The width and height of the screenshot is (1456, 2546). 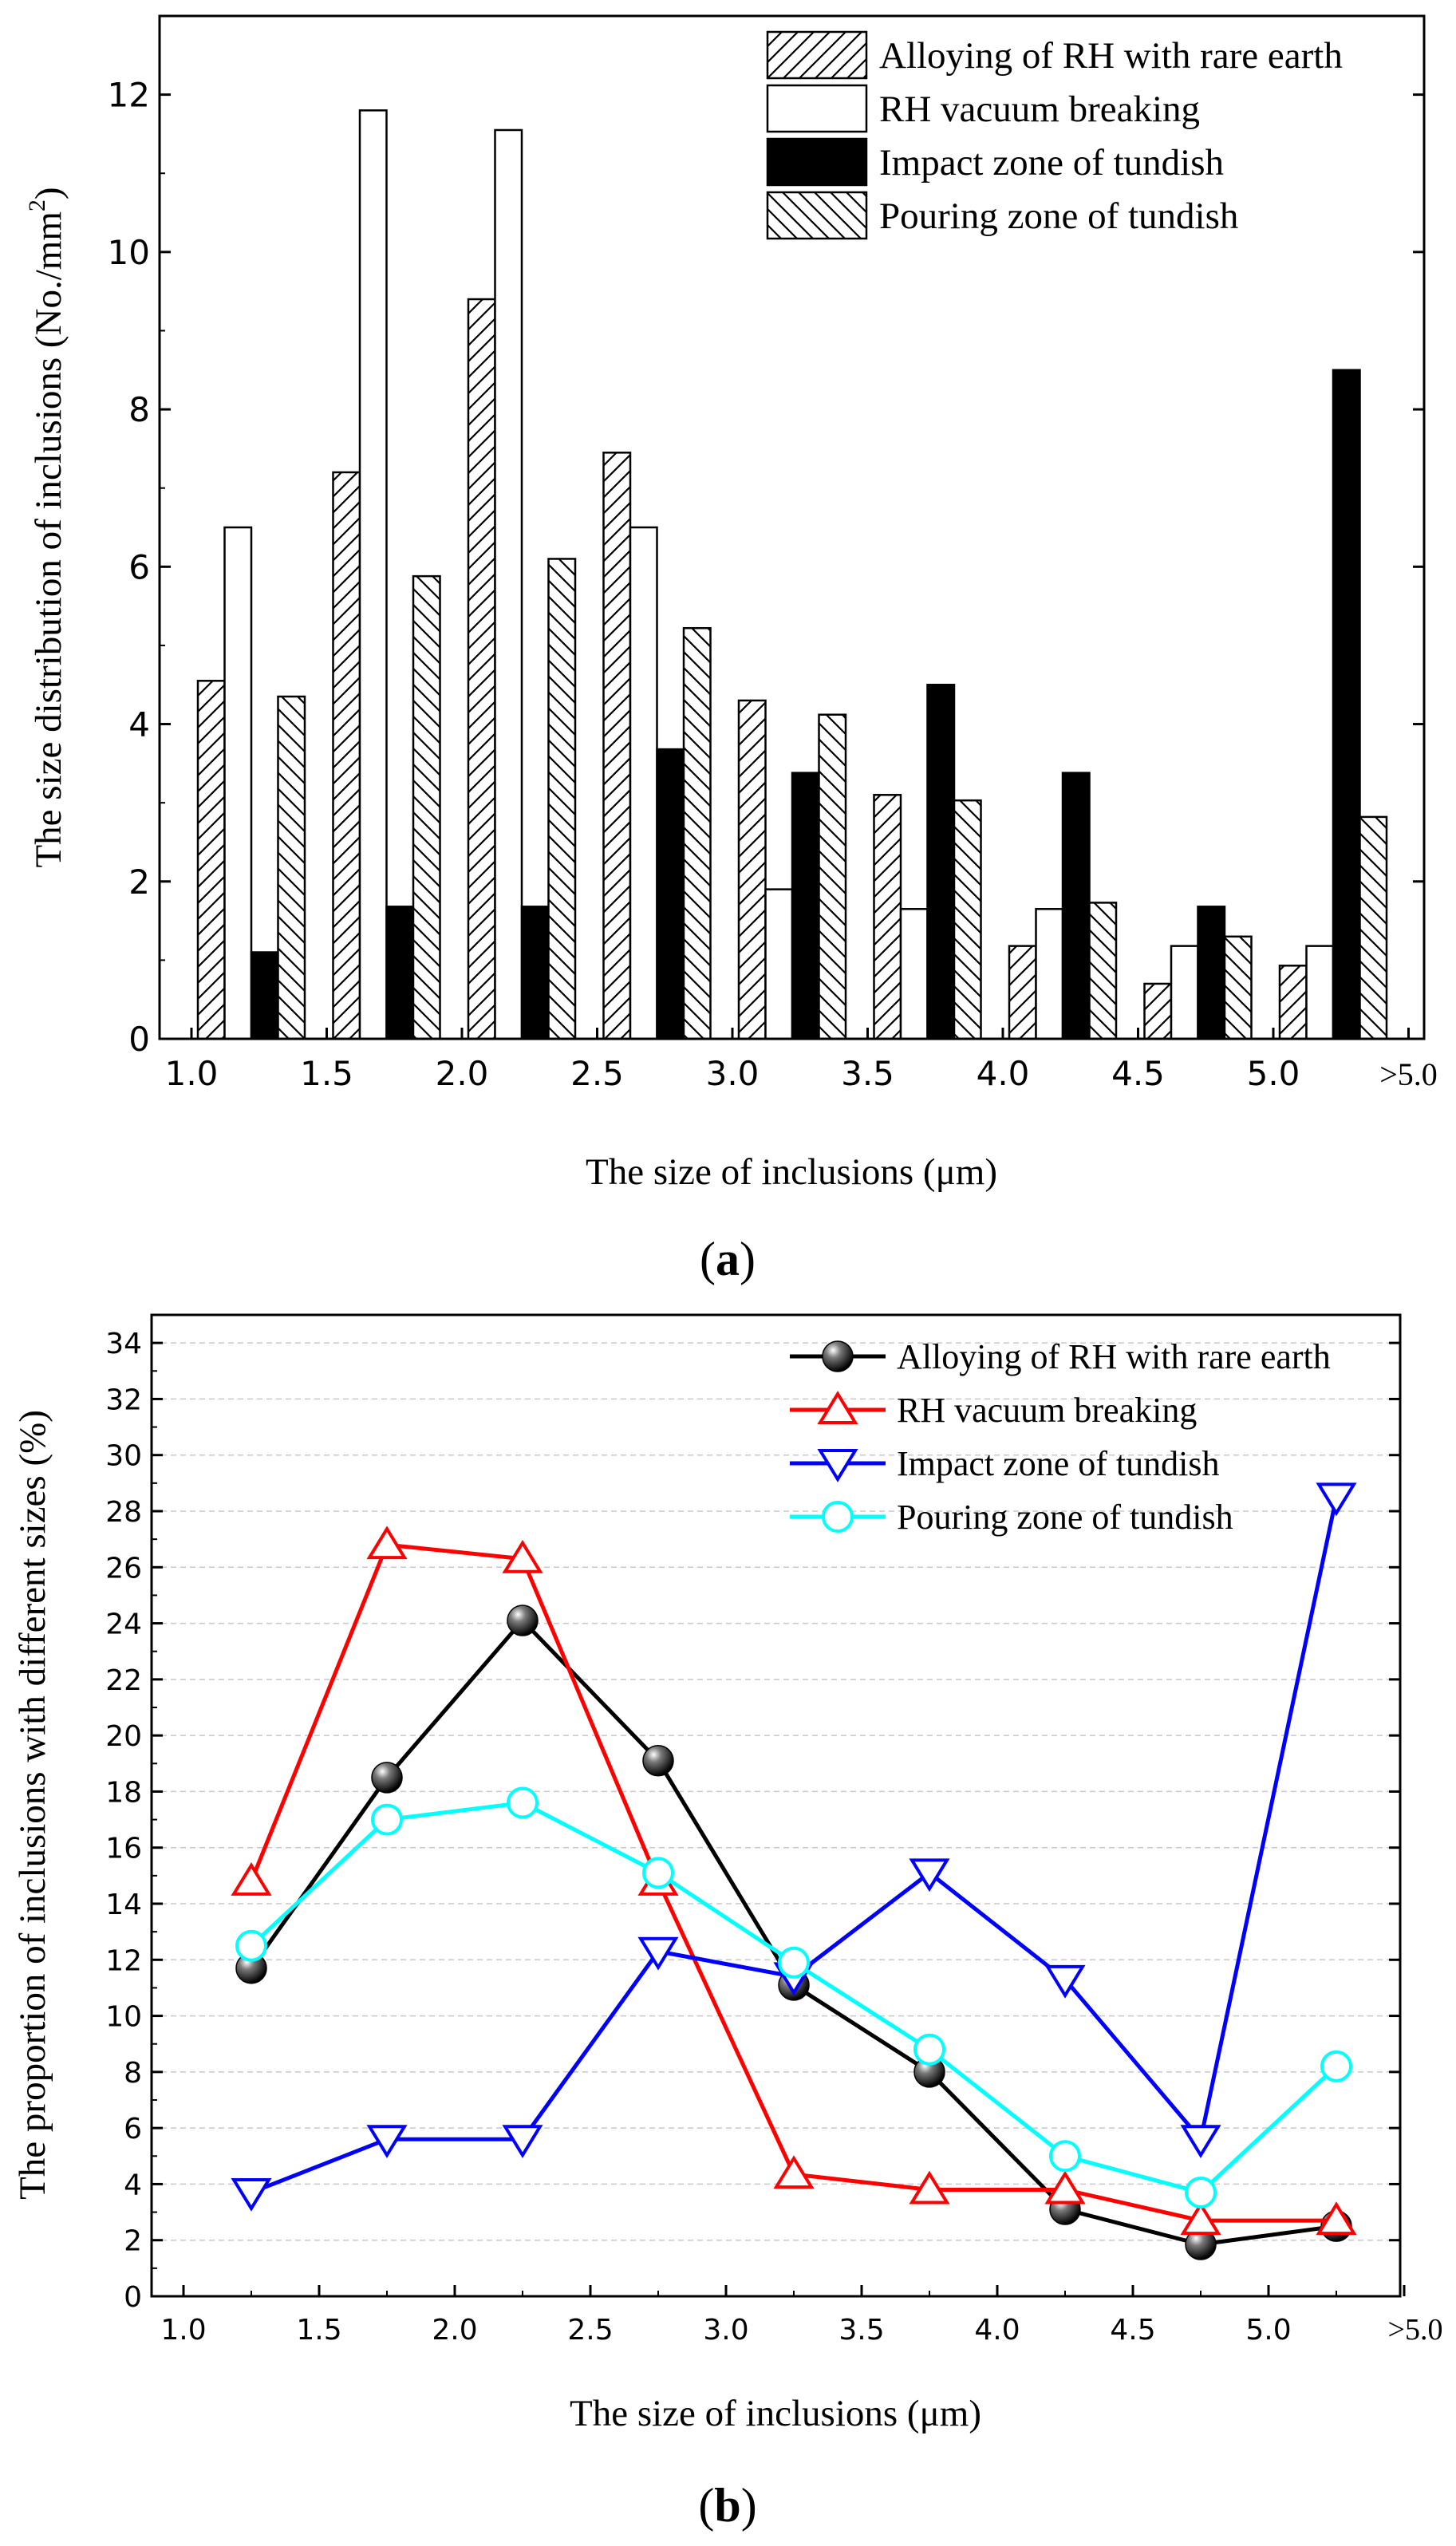 What do you see at coordinates (728, 1259) in the screenshot?
I see `panel-label-a: (a)` at bounding box center [728, 1259].